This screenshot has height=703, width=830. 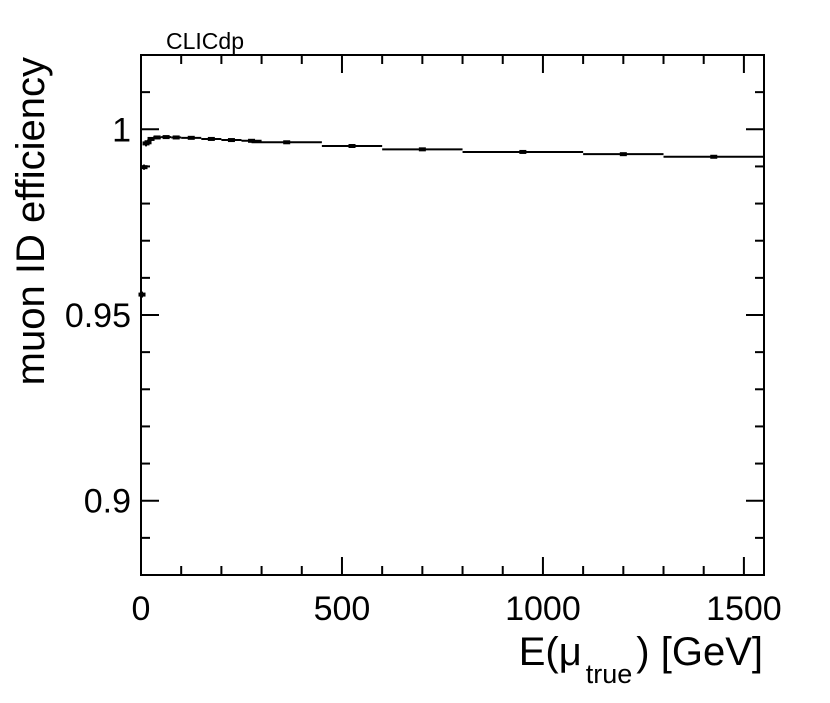 I want to click on x-tick-label: 500, so click(x=342, y=609).